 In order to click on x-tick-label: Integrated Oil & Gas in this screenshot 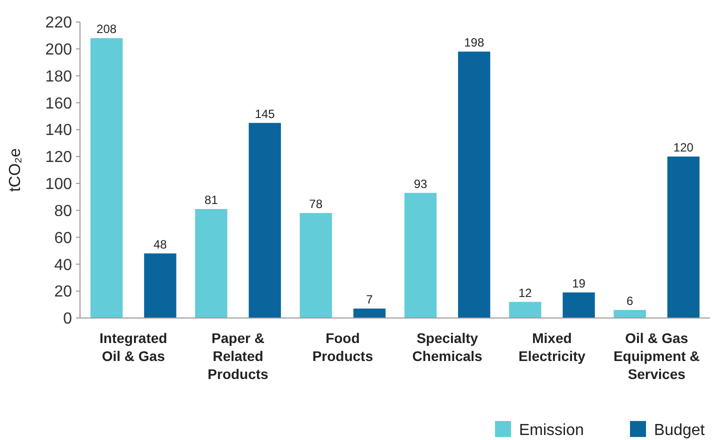, I will do `click(134, 347)`.